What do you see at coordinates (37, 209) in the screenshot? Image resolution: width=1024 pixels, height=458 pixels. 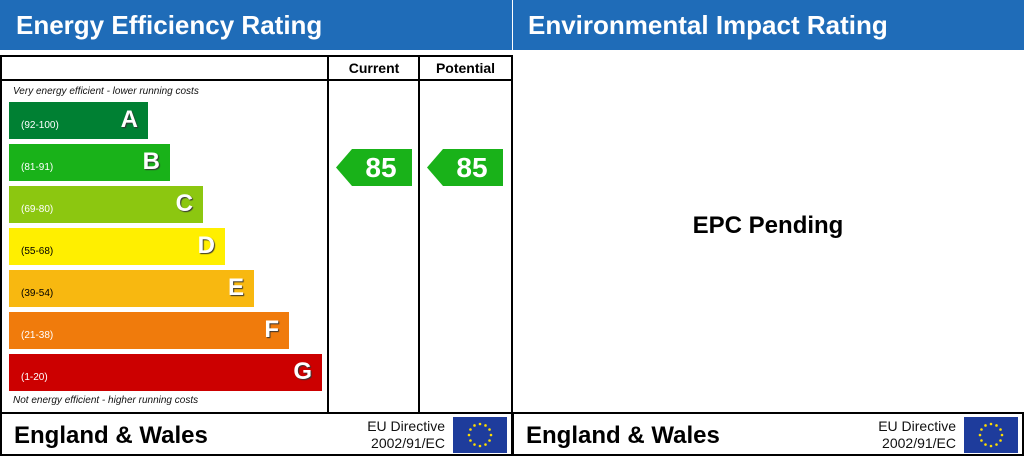 I see `band-range: (69-80)` at bounding box center [37, 209].